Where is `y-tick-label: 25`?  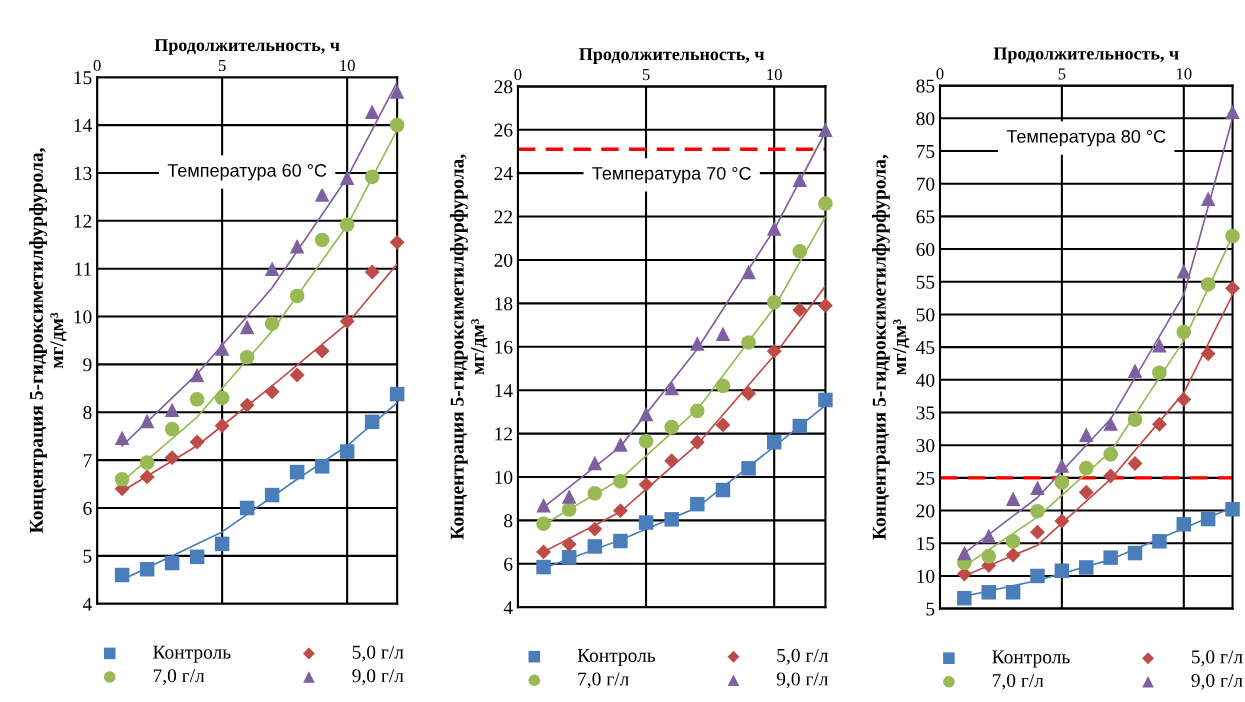 y-tick-label: 25 is located at coordinates (925, 478).